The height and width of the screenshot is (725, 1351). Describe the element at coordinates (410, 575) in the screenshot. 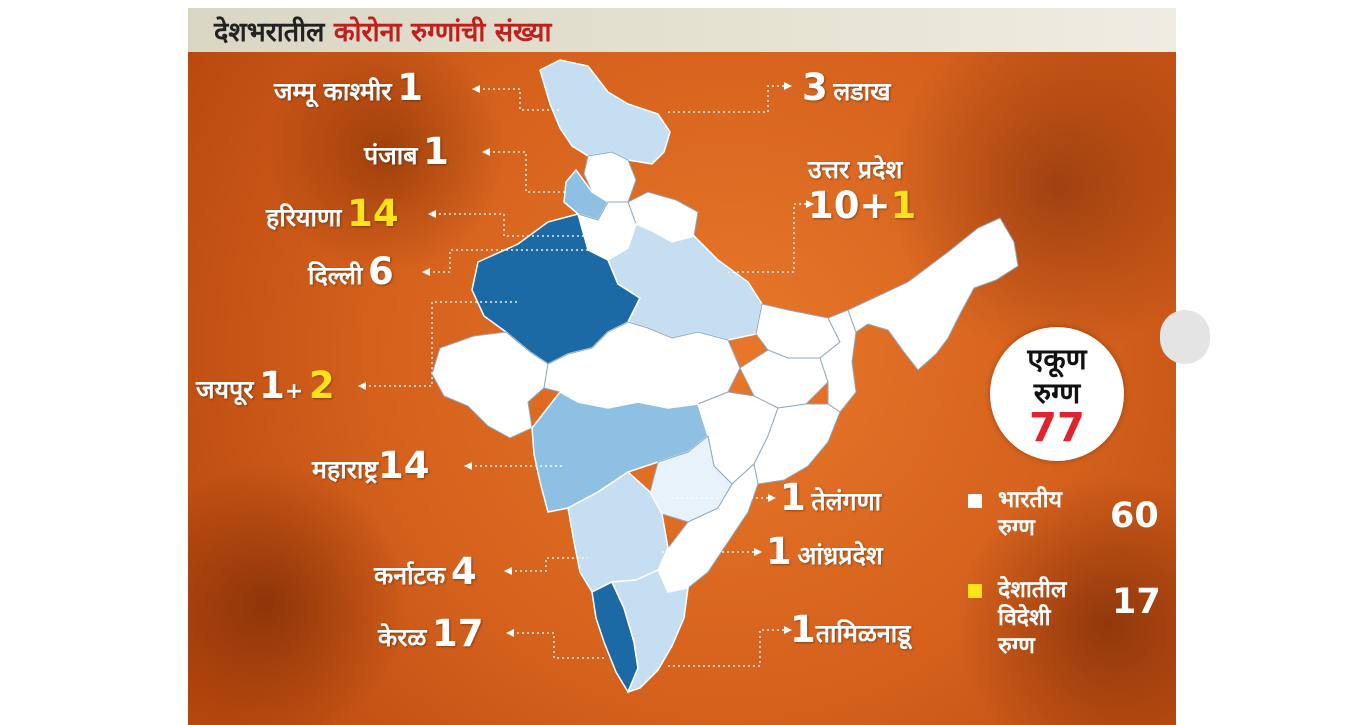

I see `state-name-karnataka: कर्नाटक` at that location.